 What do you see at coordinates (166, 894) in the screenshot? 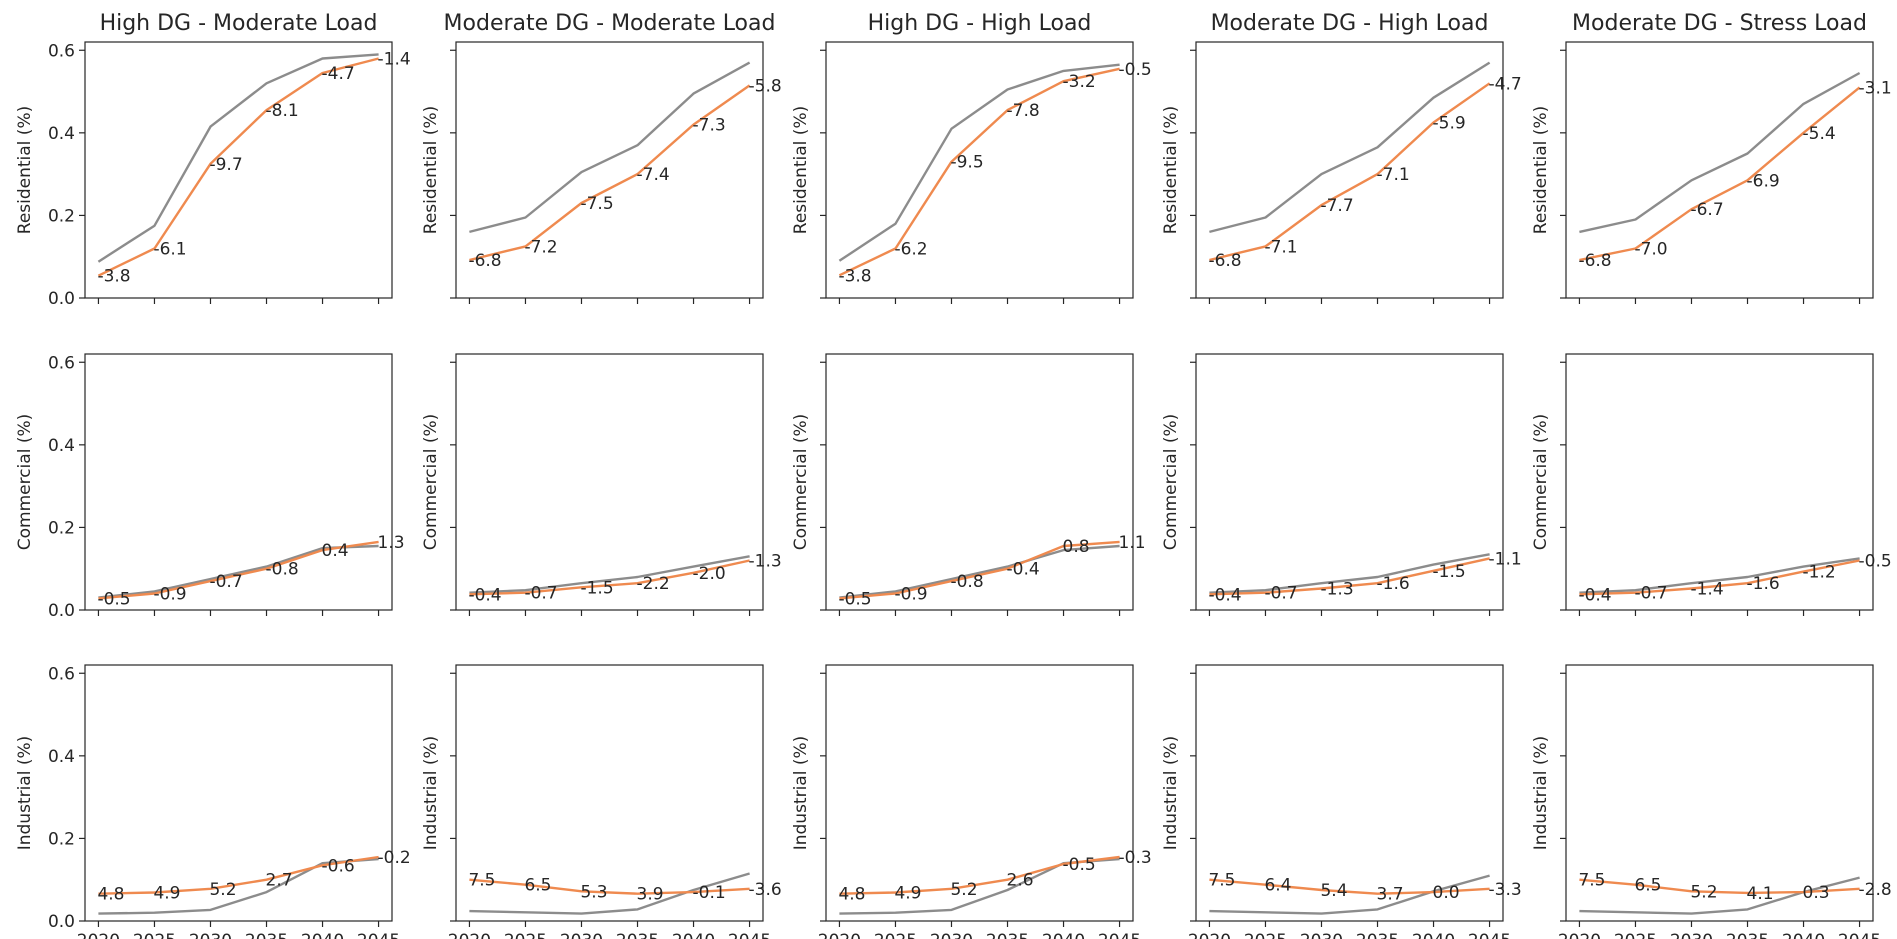
I see `data-label: 4.9` at bounding box center [166, 894].